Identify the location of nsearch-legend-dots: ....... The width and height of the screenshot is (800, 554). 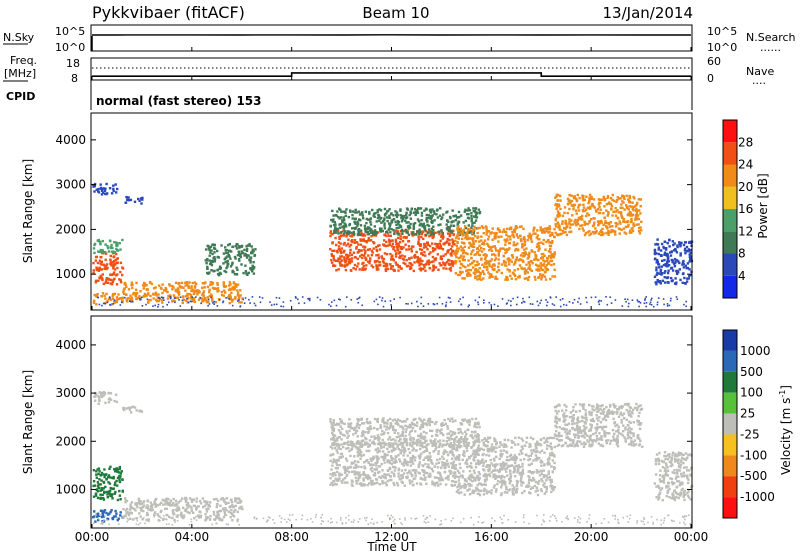
(770, 47).